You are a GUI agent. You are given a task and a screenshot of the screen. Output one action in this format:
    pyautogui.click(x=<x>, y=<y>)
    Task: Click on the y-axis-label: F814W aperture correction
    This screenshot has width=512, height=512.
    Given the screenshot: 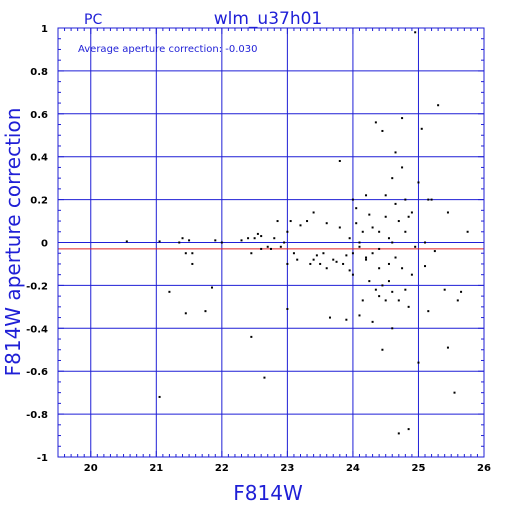 What is the action you would take?
    pyautogui.click(x=13, y=242)
    